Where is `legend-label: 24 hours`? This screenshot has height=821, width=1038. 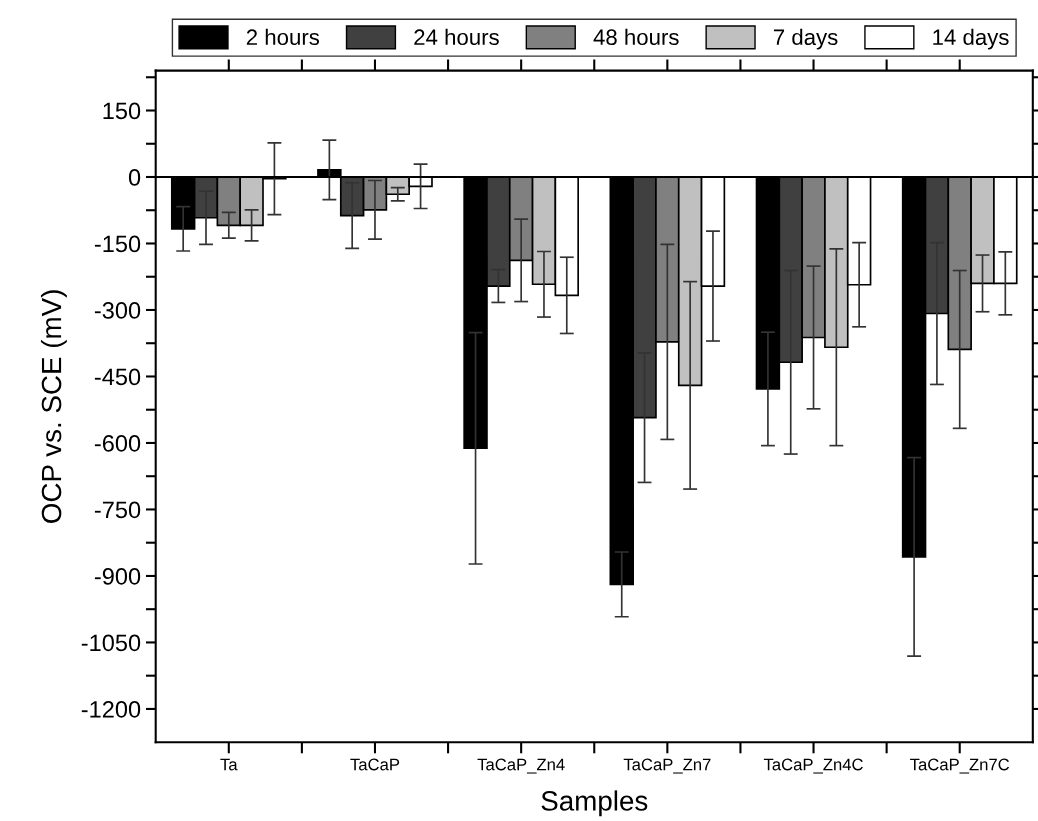
legend-label: 24 hours is located at coordinates (456, 37).